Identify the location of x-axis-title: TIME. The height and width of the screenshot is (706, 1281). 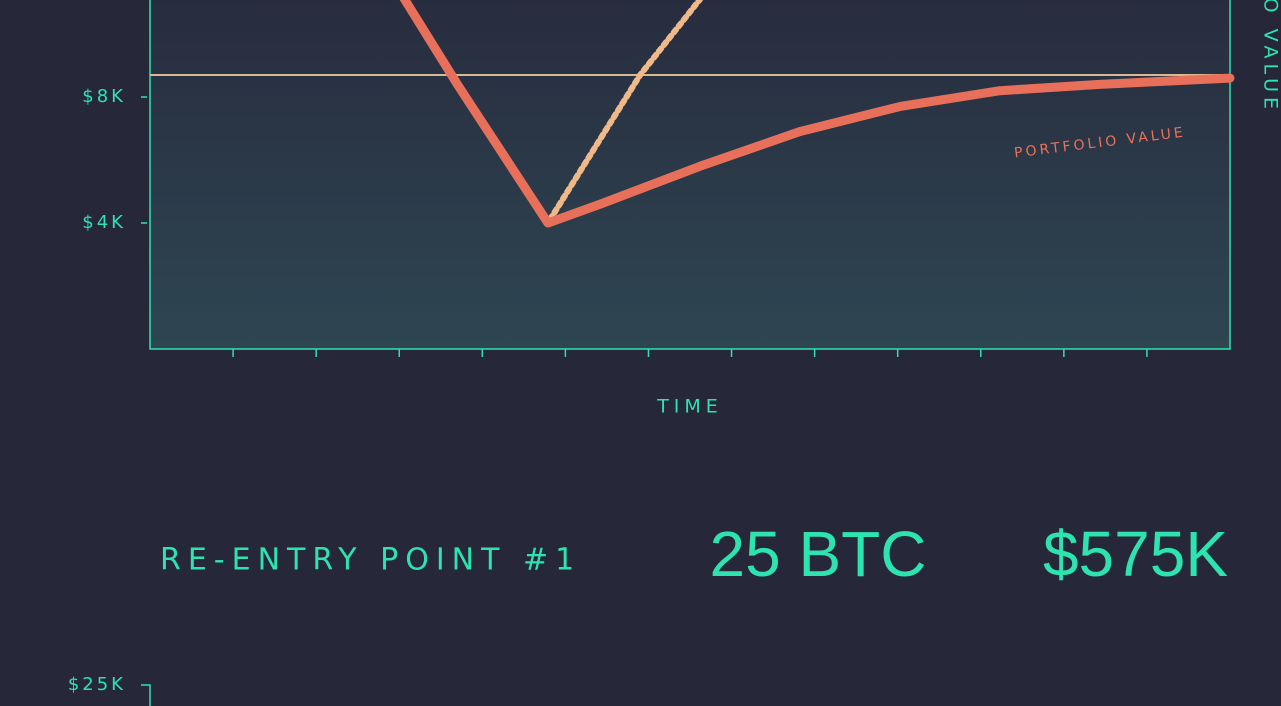
(689, 407).